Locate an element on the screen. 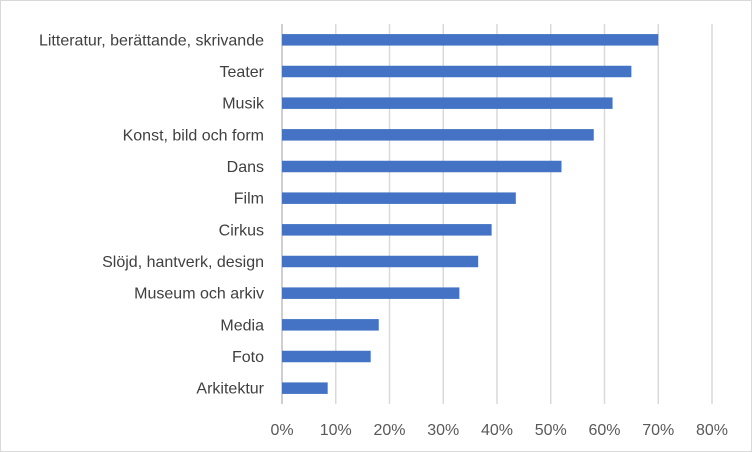  x-tick-label: 40% is located at coordinates (497, 430).